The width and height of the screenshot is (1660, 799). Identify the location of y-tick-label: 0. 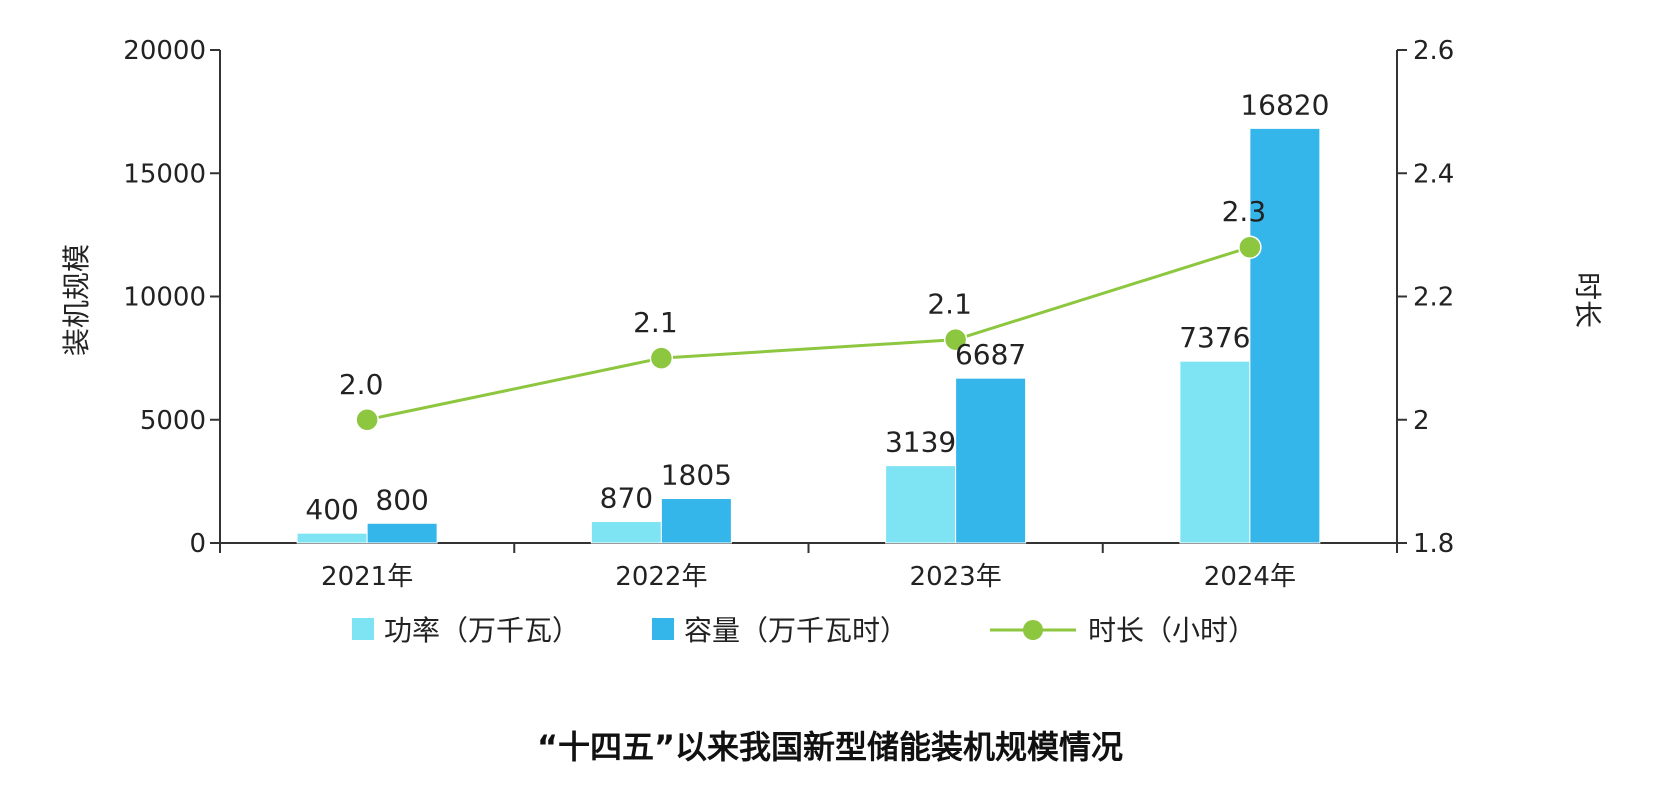
(197, 544).